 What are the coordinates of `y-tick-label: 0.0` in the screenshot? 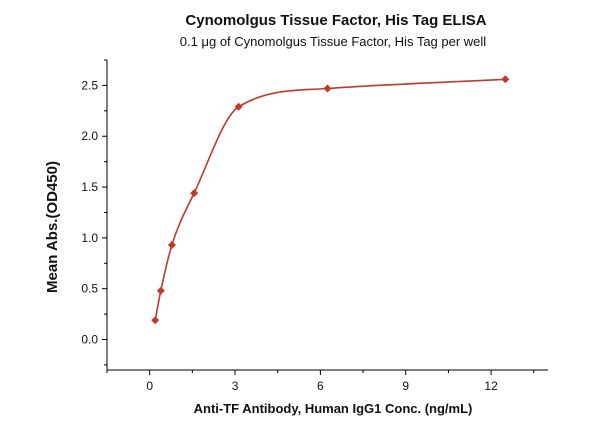 It's located at (89, 340).